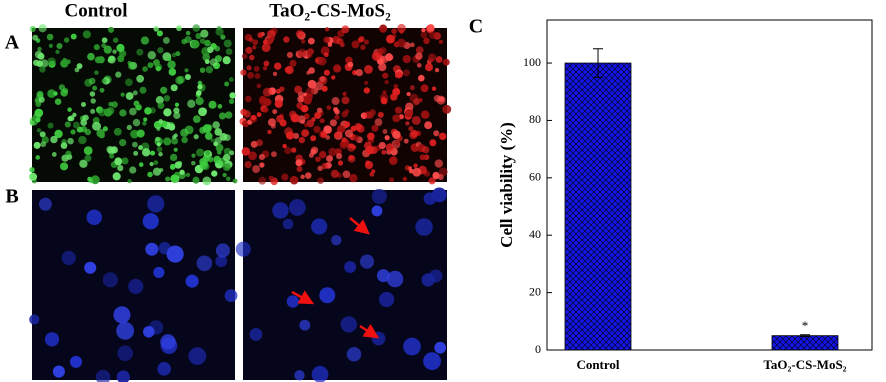 This screenshot has width=886, height=382. I want to click on y-tick-label: 40, so click(535, 234).